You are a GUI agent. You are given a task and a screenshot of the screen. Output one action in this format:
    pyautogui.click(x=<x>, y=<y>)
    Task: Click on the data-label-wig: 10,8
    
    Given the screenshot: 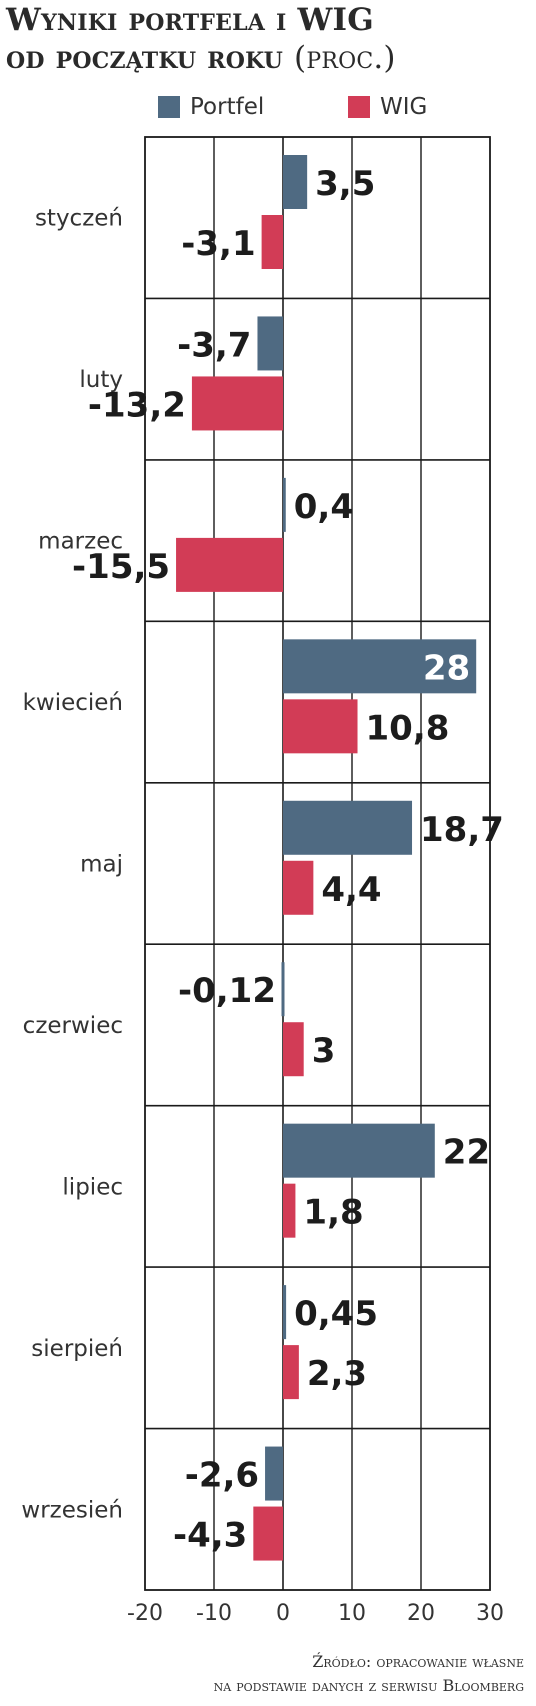 What is the action you would take?
    pyautogui.click(x=408, y=728)
    